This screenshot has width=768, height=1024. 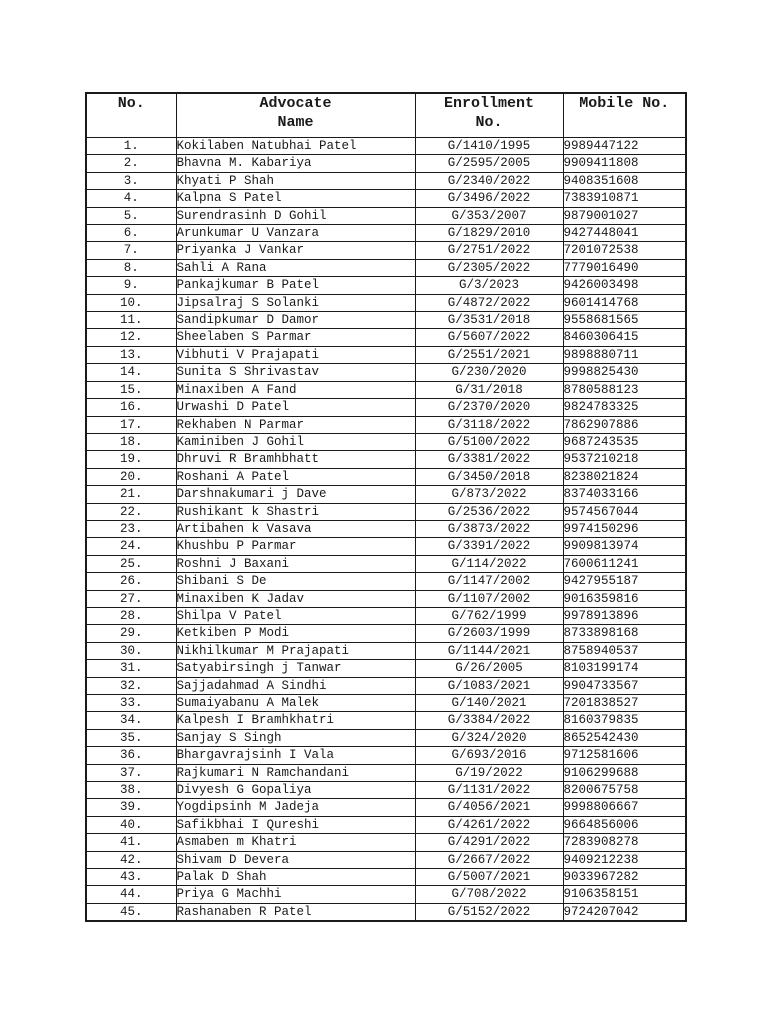 I want to click on cell-advocate-name: Rajkumari N Ramchandani, so click(x=295, y=773).